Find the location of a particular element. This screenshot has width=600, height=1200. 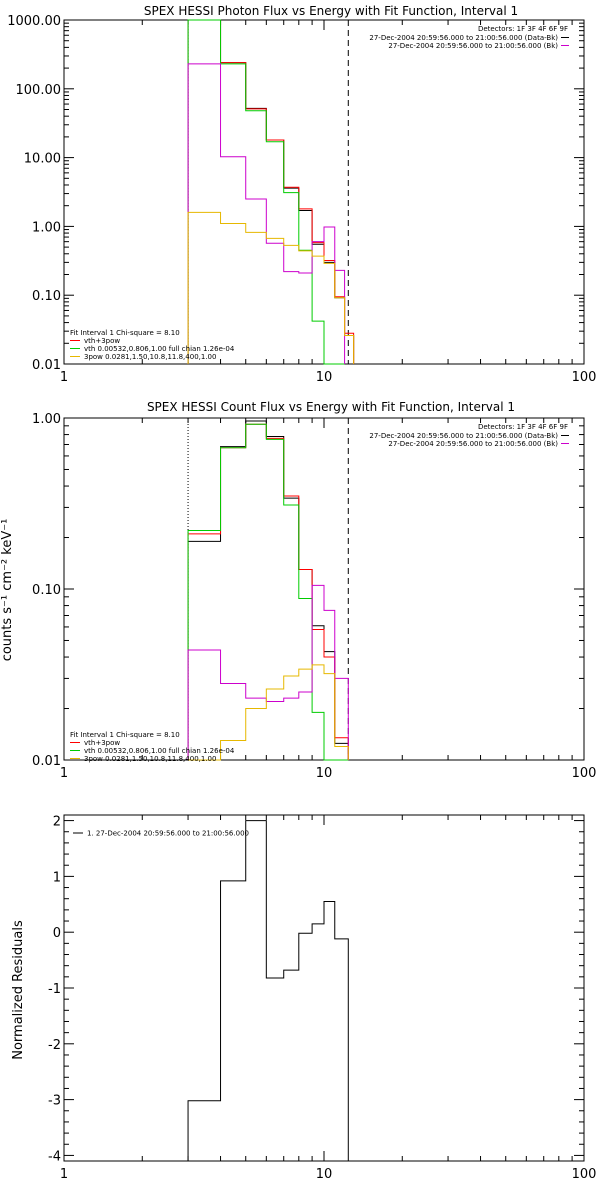

count-flux-series is located at coordinates (268, 590).